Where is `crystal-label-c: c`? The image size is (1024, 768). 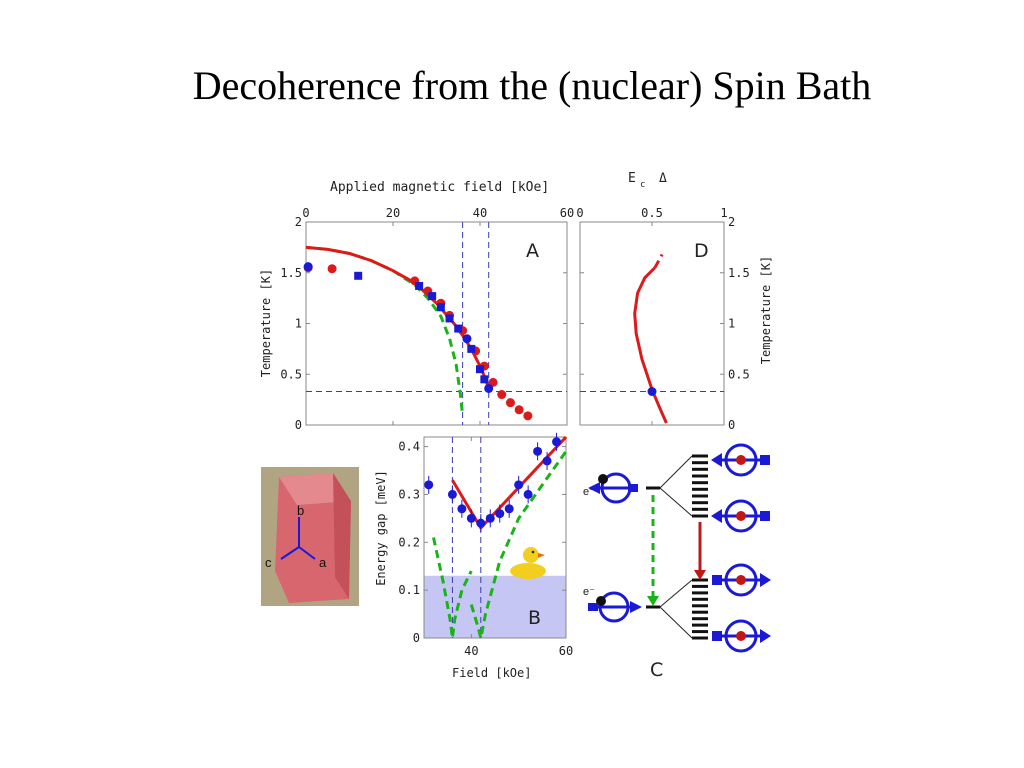 crystal-label-c: c is located at coordinates (268, 562).